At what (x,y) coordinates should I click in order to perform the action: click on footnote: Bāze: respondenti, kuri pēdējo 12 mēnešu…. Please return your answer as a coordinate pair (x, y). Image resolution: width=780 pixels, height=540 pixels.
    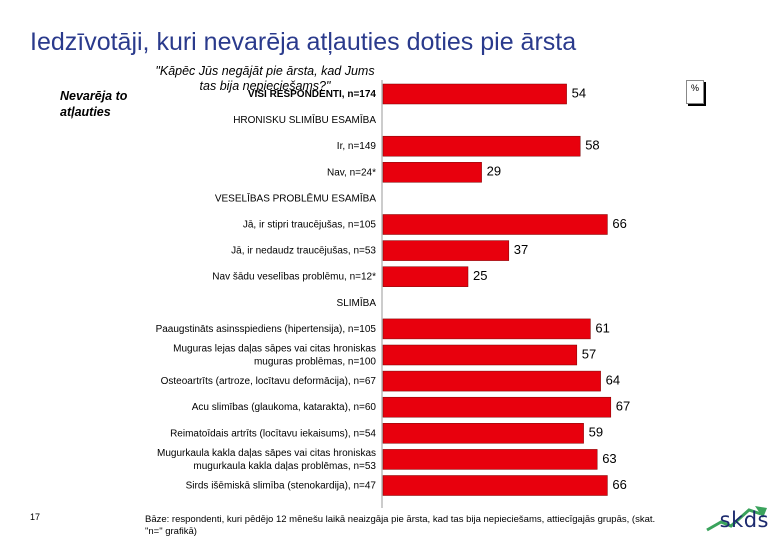
    Looking at the image, I should click on (400, 525).